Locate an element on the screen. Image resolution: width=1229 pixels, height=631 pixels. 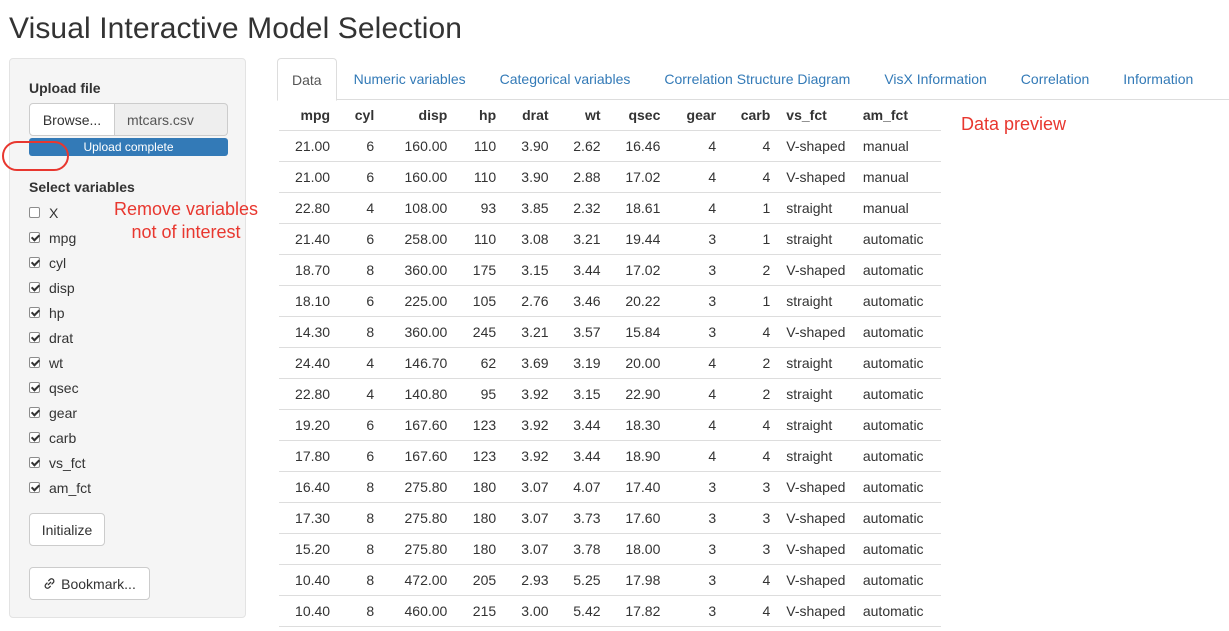
column-header-gear: gear is located at coordinates (696, 115).